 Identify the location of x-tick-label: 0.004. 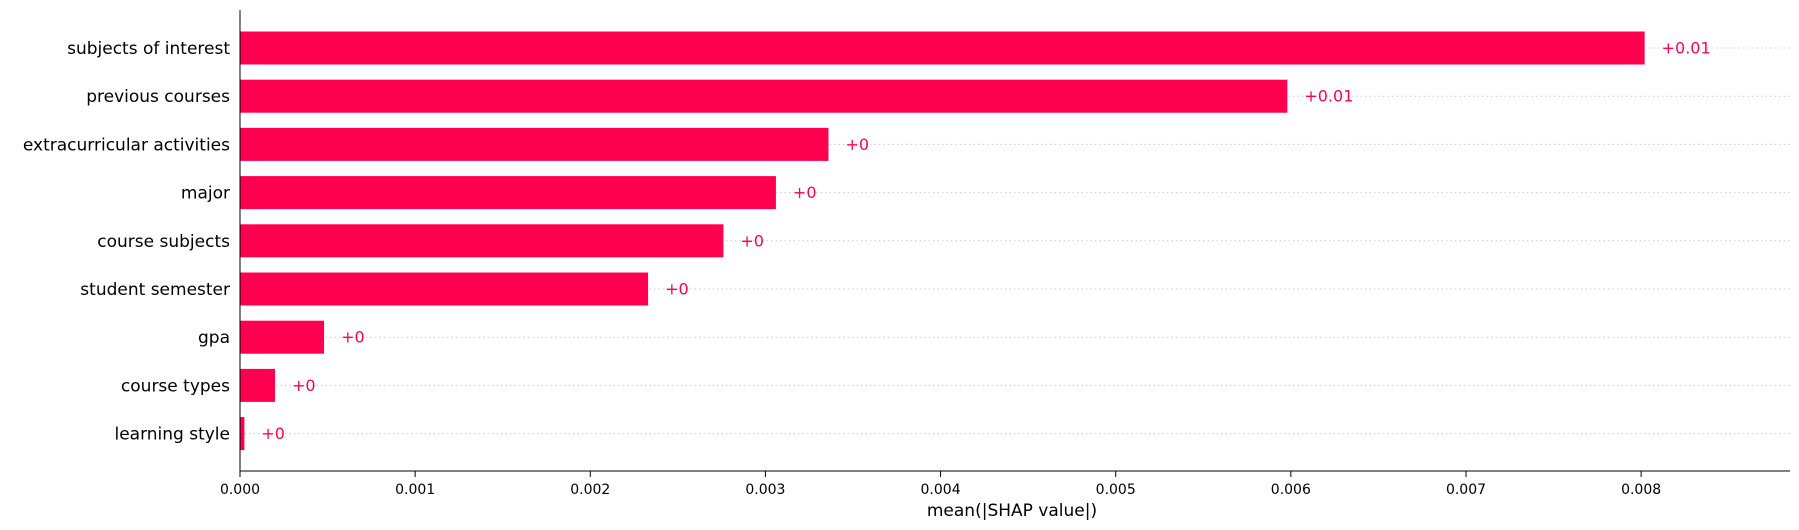
(941, 490).